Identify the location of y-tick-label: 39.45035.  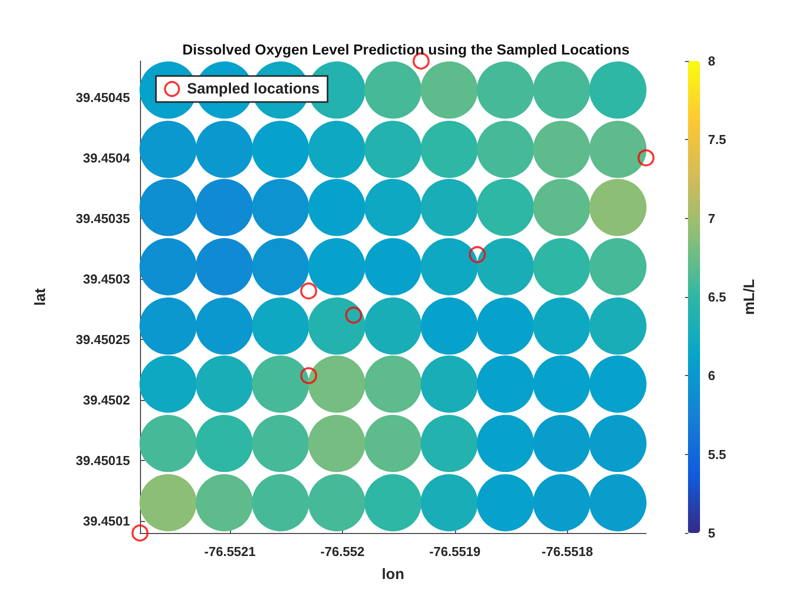
(103, 218).